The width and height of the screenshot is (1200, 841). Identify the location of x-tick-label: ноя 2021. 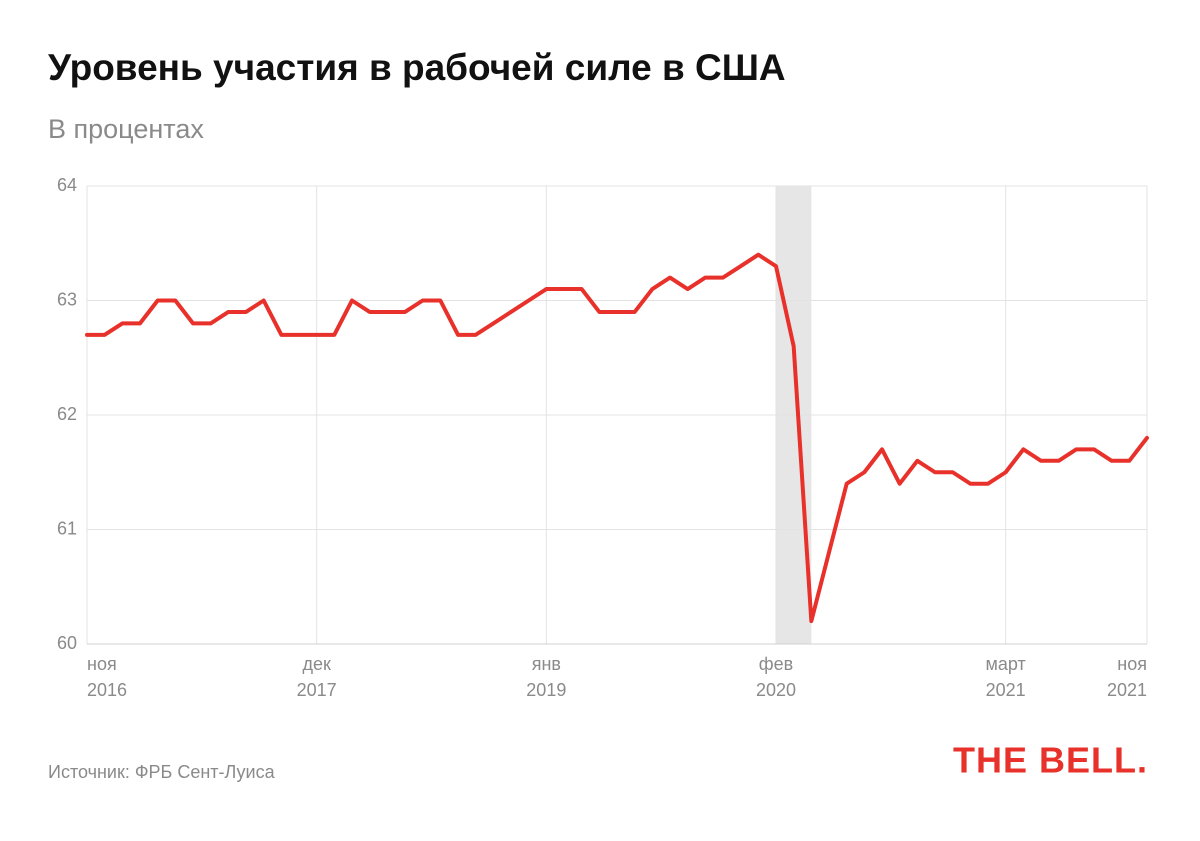
(1127, 677).